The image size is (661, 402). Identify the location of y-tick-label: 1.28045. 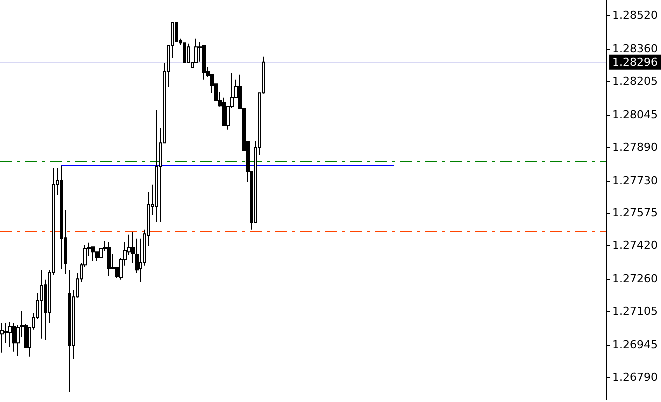
(635, 115).